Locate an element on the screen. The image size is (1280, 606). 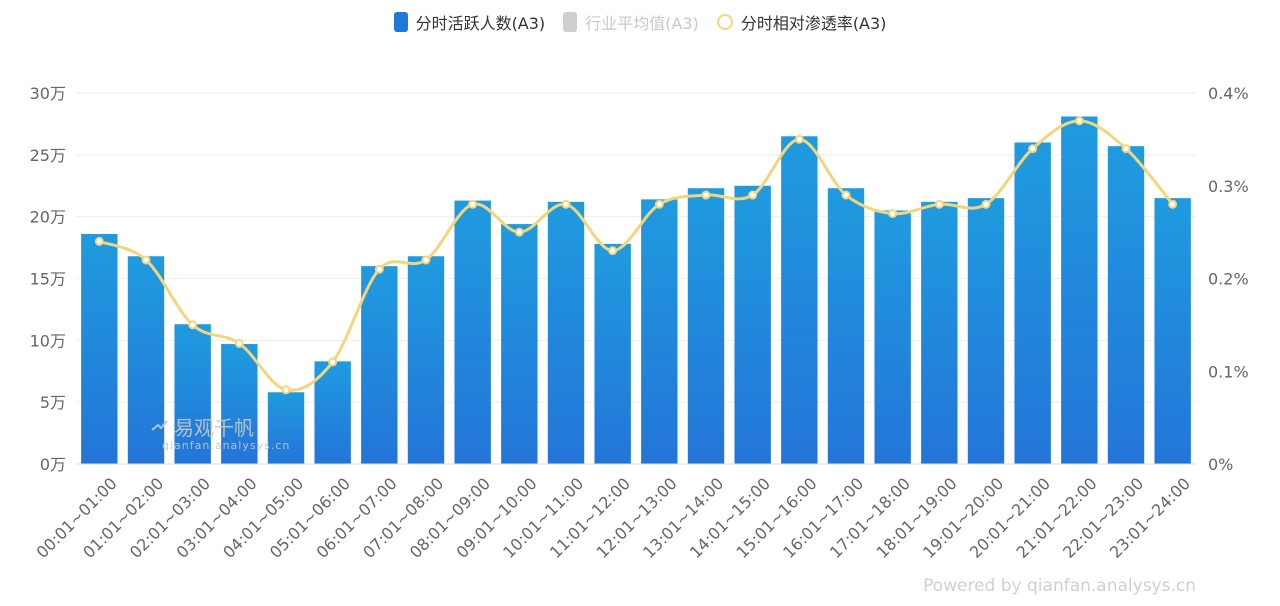
x-axis-tick-label: 03:01~04:00 is located at coordinates (217, 518).